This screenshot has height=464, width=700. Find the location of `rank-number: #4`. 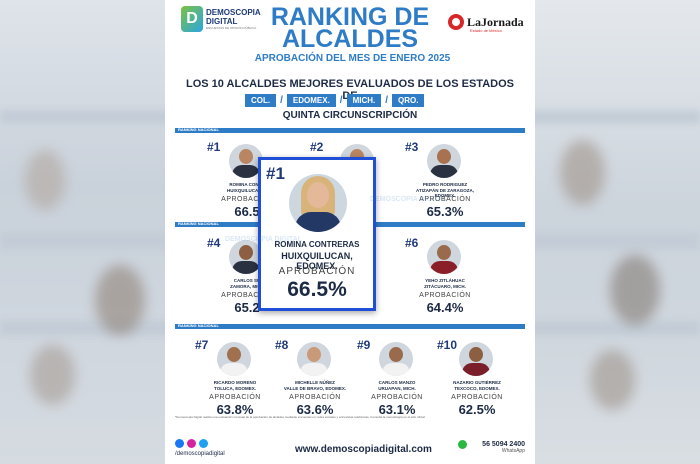

rank-number: #4 is located at coordinates (214, 243).